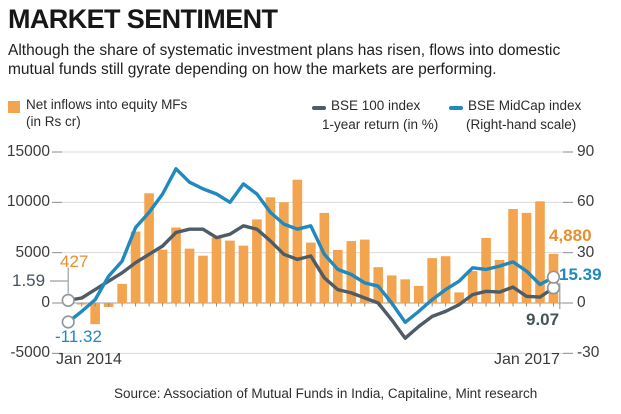 This screenshot has width=621, height=414. I want to click on annotation-midcap-end-value: 15.39, so click(580, 274).